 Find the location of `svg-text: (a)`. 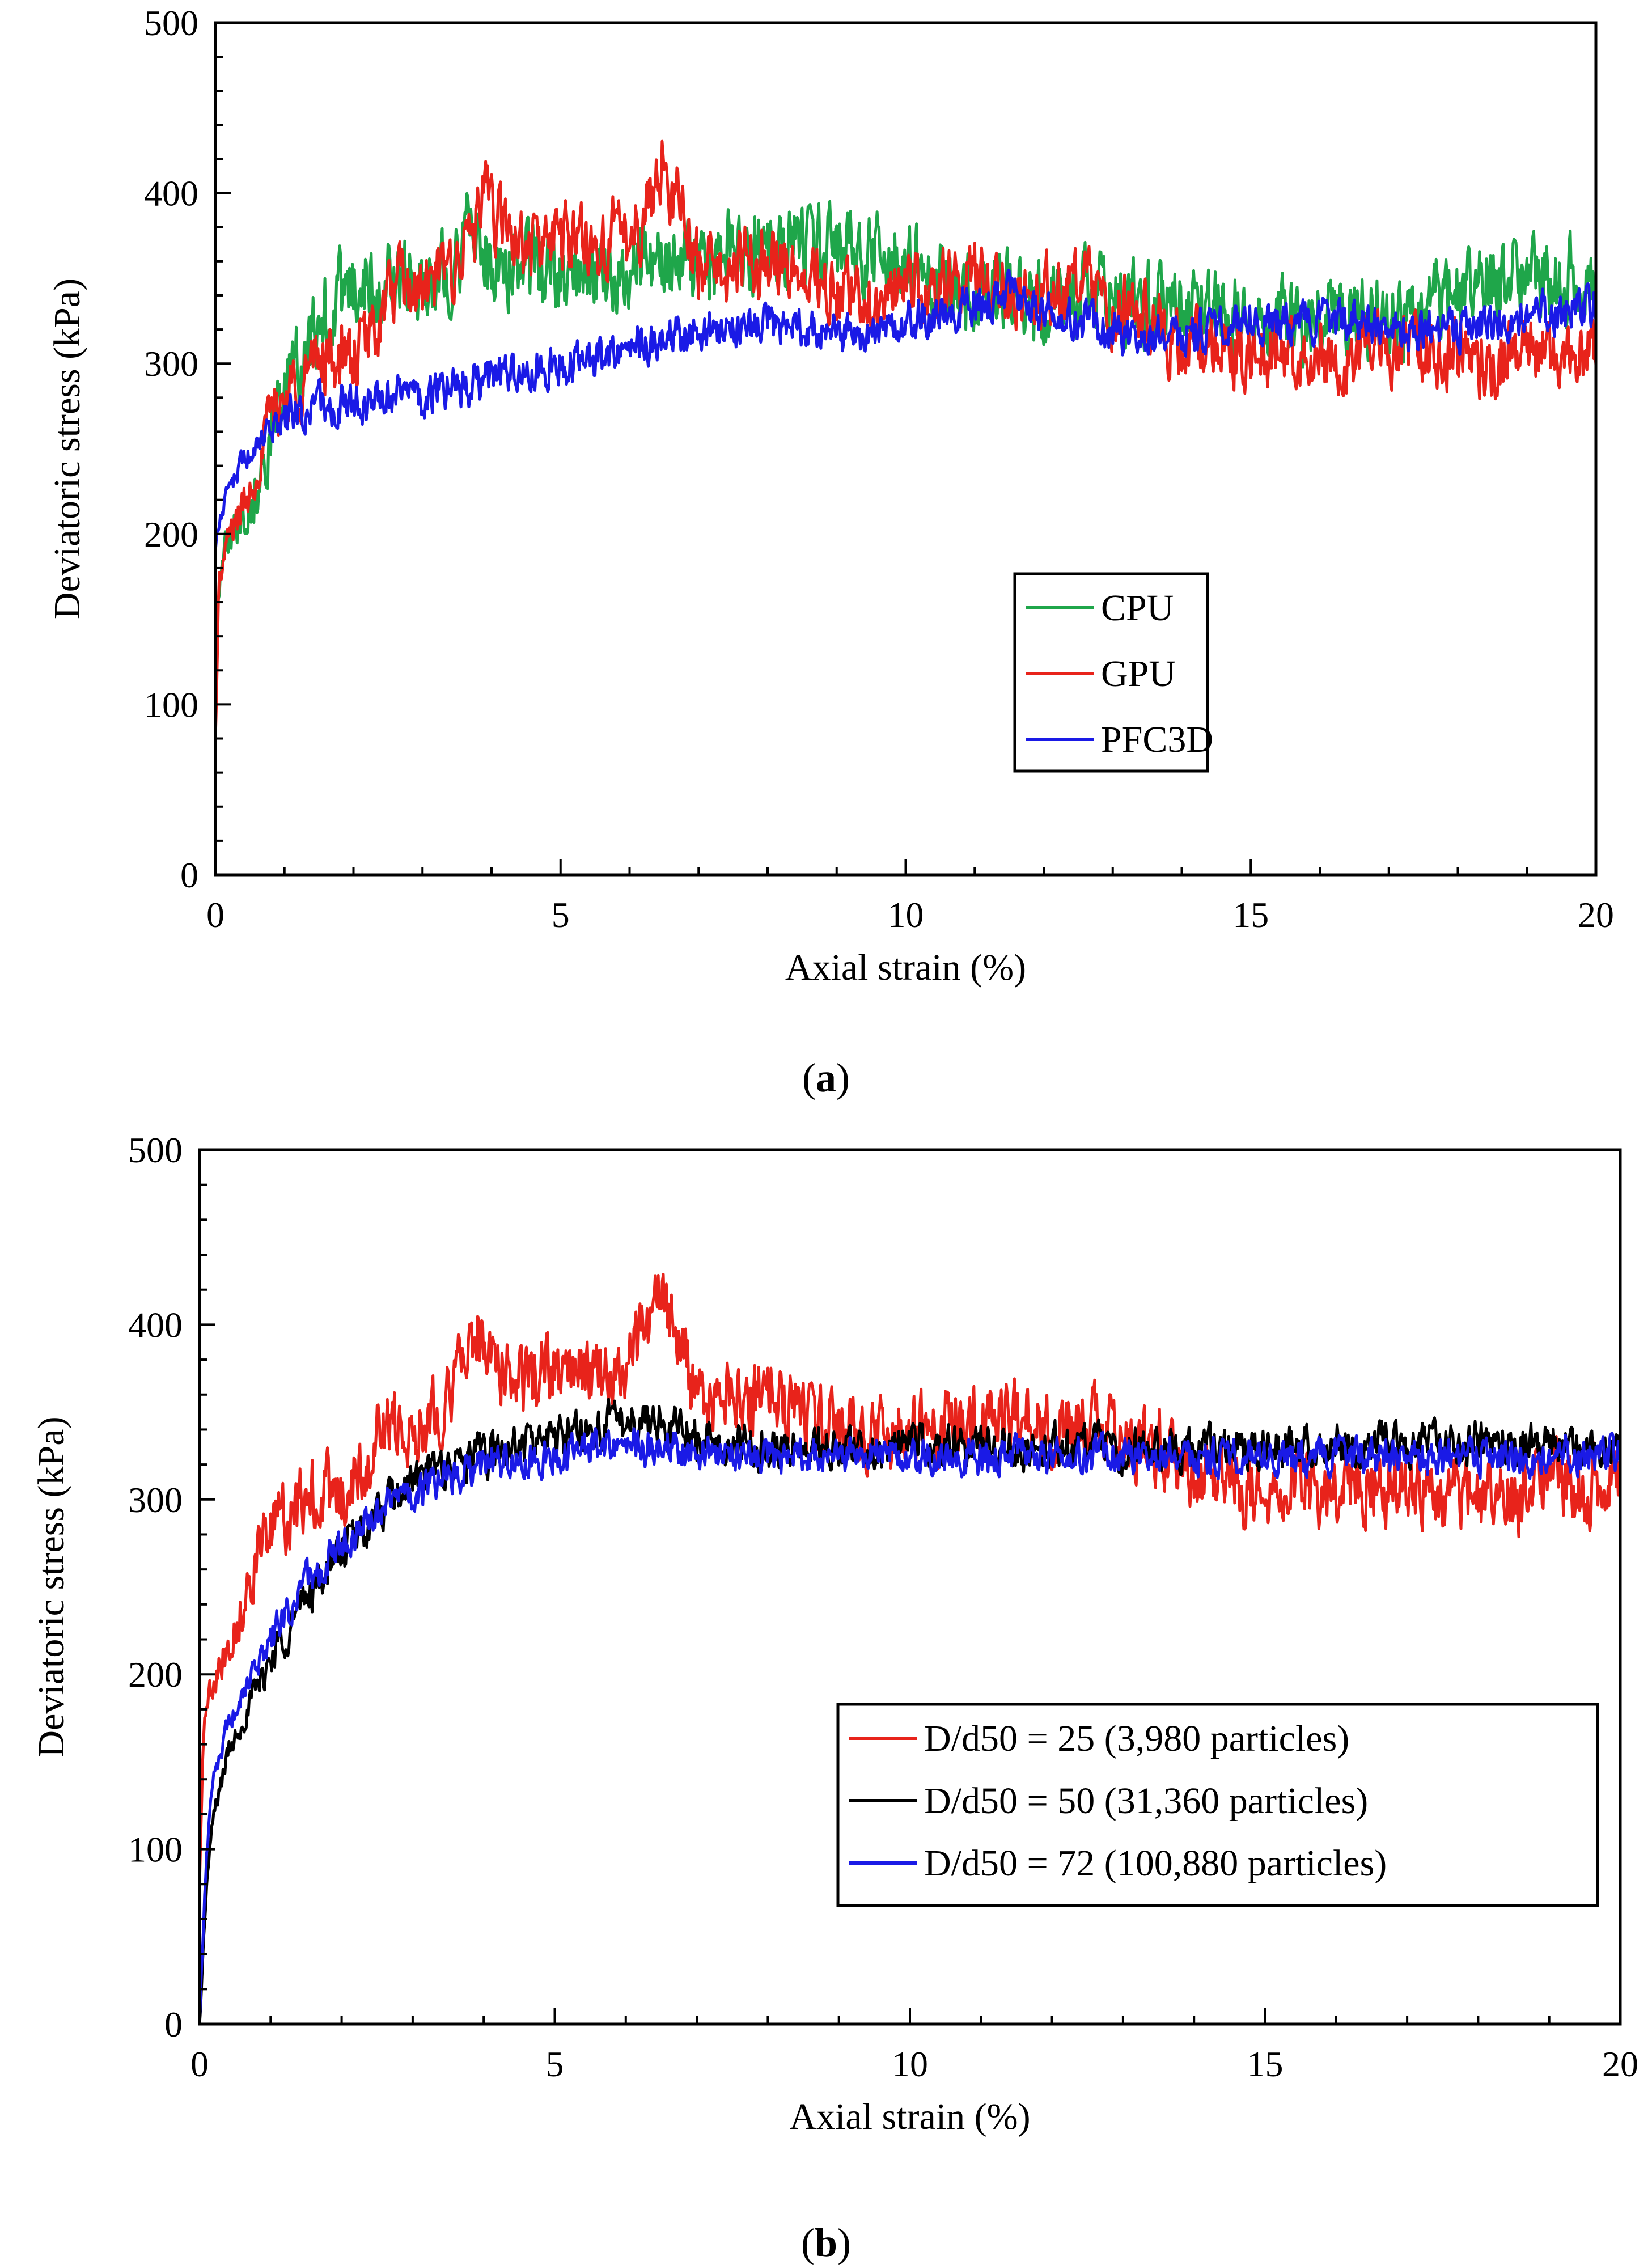

svg-text: (a) is located at coordinates (826, 1077).